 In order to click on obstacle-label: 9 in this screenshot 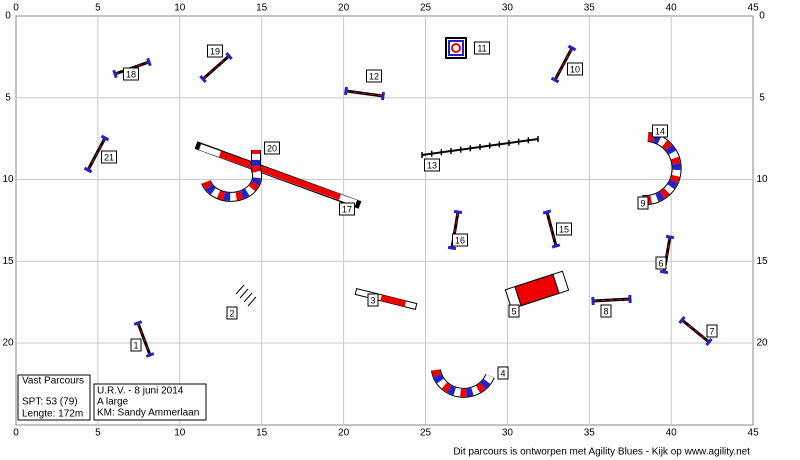, I will do `click(642, 203)`.